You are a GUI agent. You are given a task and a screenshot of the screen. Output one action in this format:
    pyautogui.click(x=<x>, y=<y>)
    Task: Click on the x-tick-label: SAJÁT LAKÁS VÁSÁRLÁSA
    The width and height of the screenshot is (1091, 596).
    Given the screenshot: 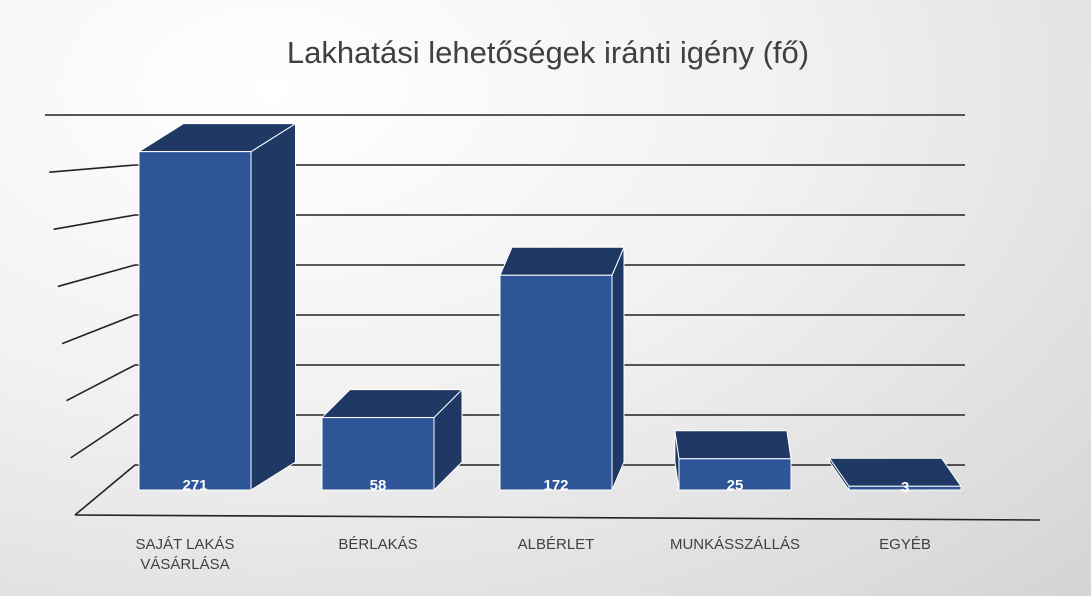 What is the action you would take?
    pyautogui.click(x=185, y=554)
    